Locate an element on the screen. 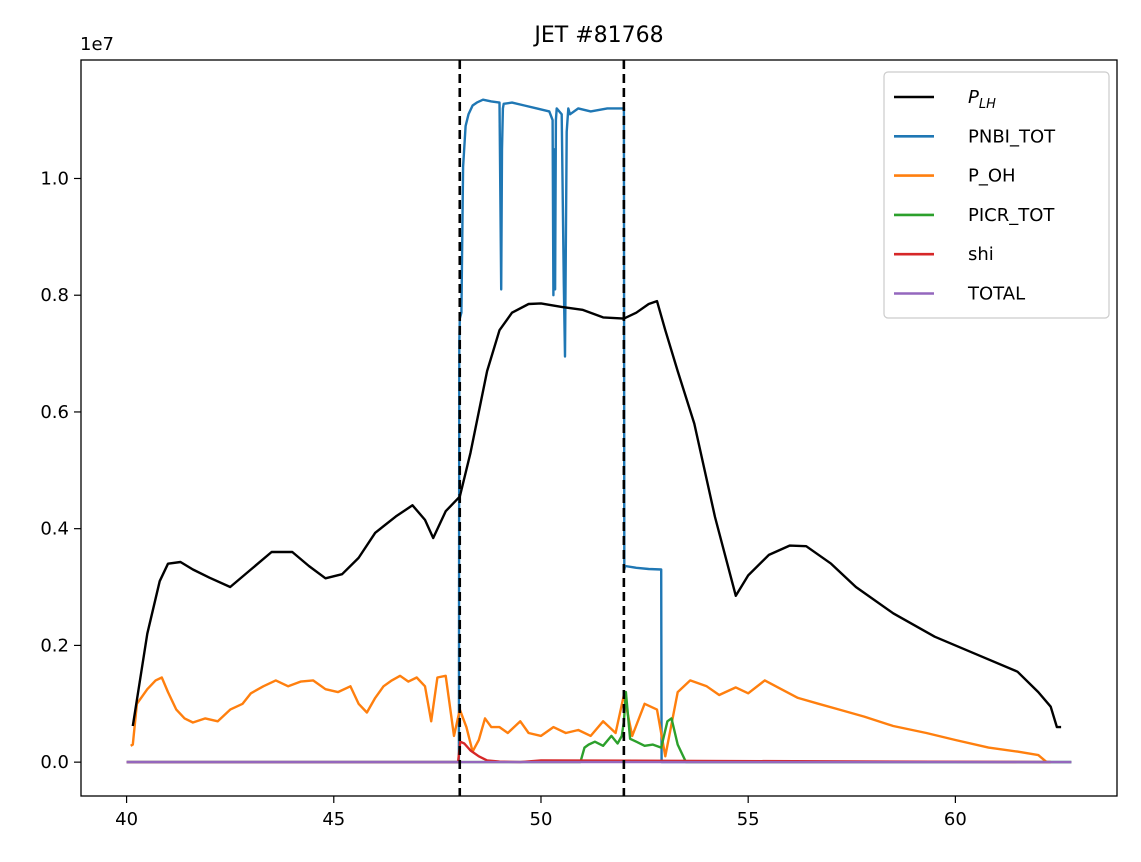  y-tick-label: 0.4 is located at coordinates (54, 529).